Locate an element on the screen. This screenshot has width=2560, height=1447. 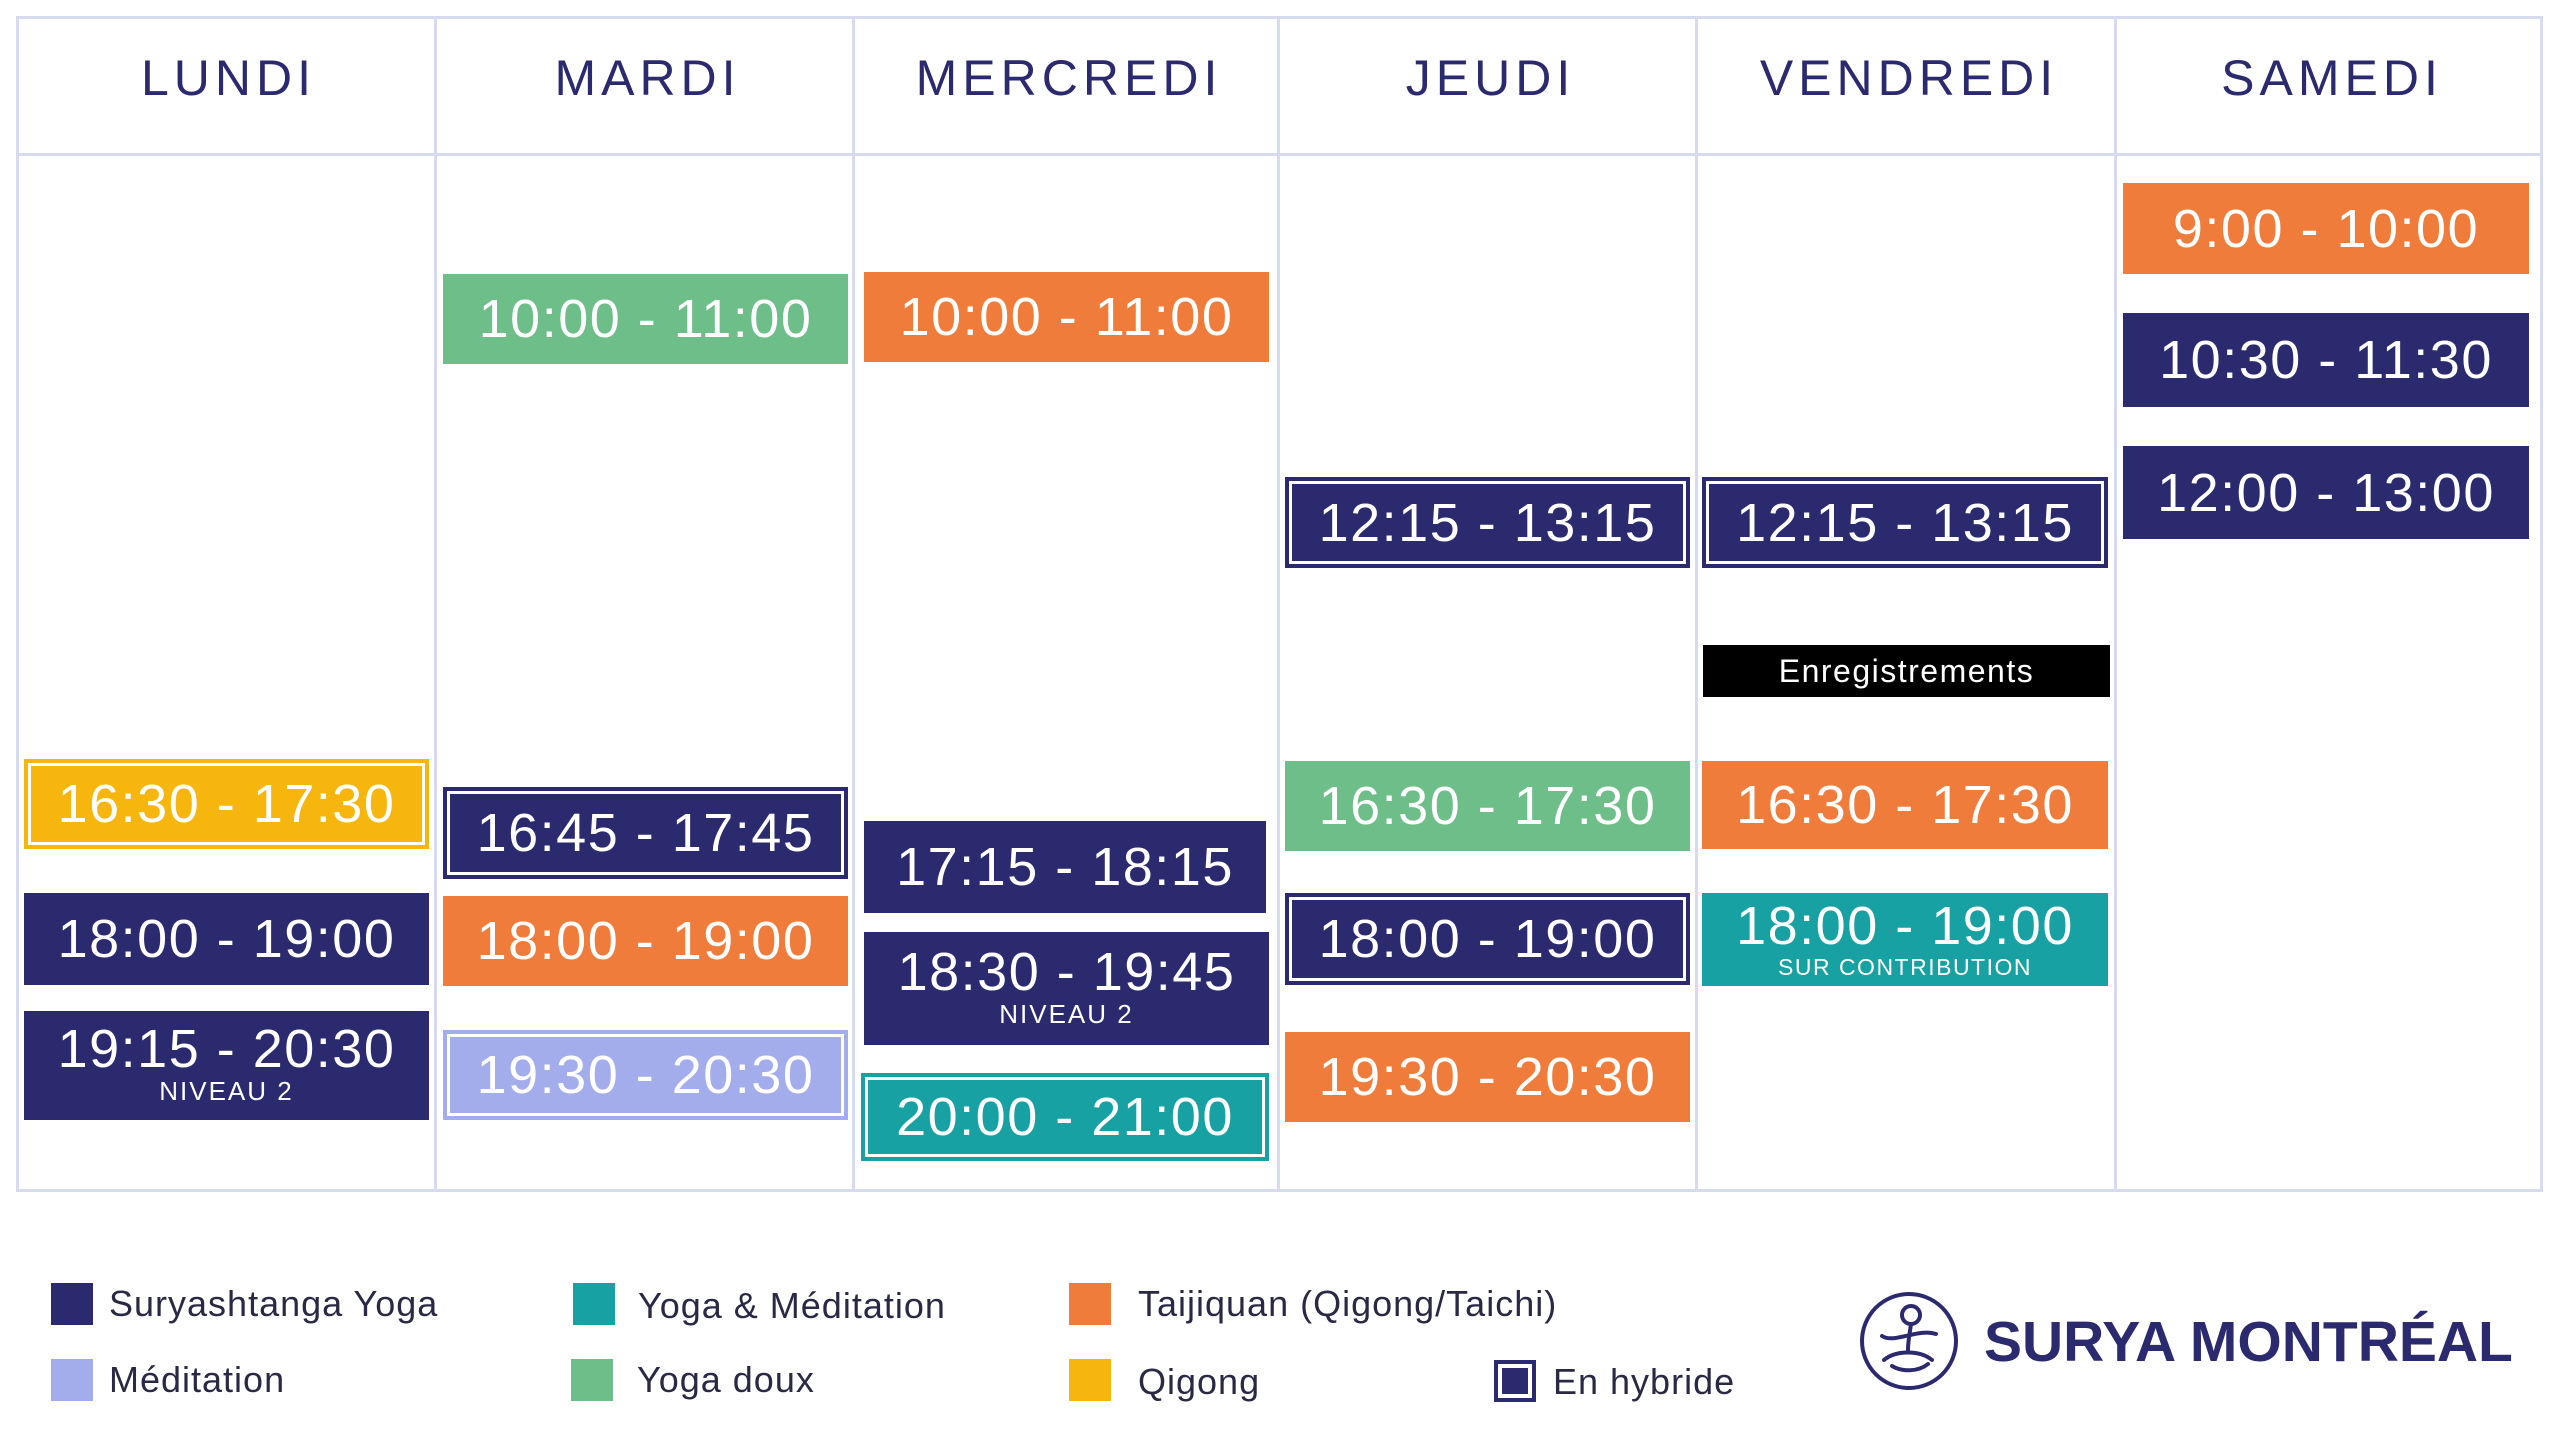
class-block: 18:00 - 19:00 SUR CONTRIBUTION is located at coordinates (1905, 939).